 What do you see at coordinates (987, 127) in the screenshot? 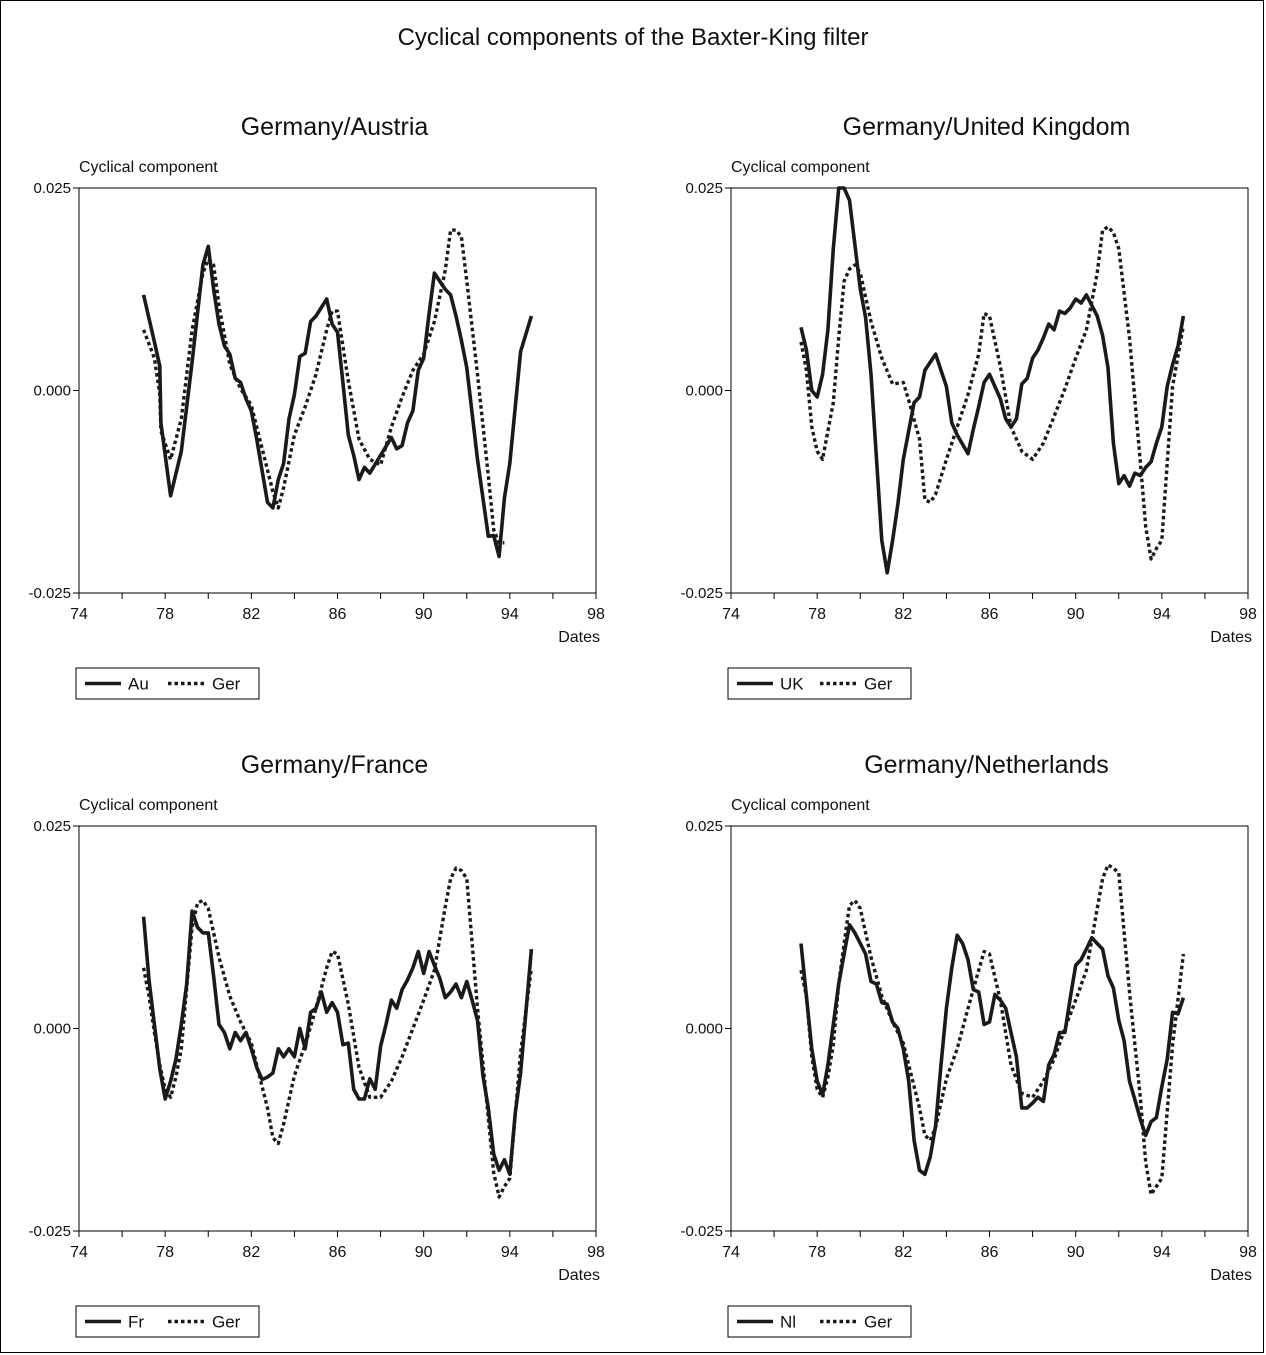
I see `chart-title: Germany/United Kingdom` at bounding box center [987, 127].